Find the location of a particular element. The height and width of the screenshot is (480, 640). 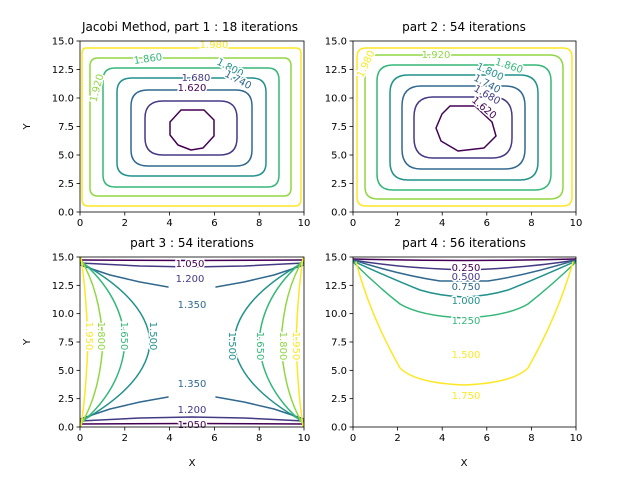

contour-label: 1.860 is located at coordinates (148, 59).